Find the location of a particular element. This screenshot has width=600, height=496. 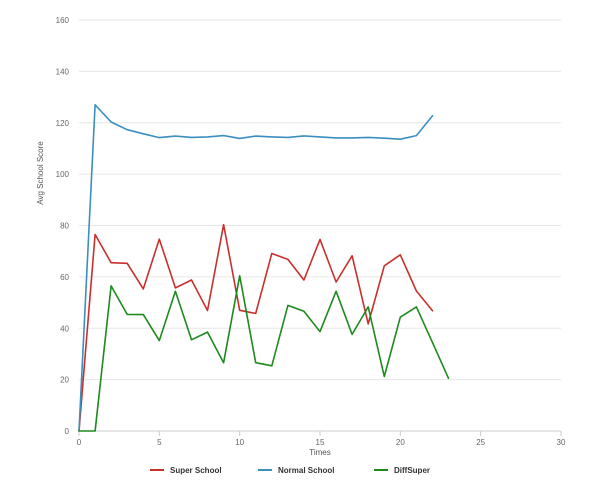

y-axis-title: Avg School Score is located at coordinates (40, 173).